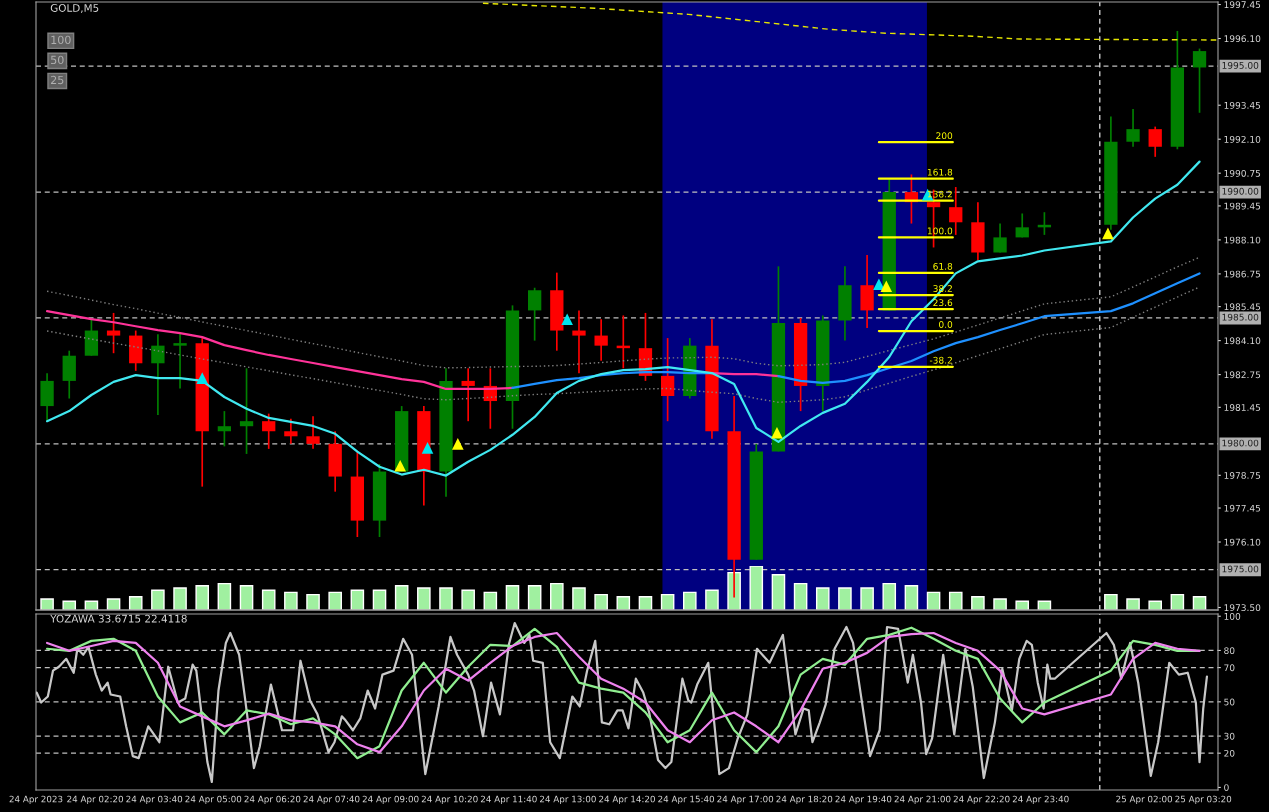  I want to click on x-tick-label: 24 Apr 03:40, so click(154, 800).